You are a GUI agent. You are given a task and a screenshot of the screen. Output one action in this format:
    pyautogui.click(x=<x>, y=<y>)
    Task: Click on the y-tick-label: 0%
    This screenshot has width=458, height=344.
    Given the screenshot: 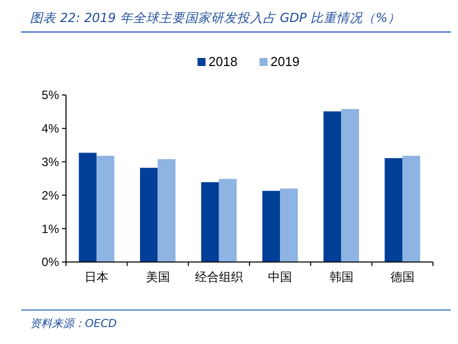 What is the action you would take?
    pyautogui.click(x=51, y=262)
    